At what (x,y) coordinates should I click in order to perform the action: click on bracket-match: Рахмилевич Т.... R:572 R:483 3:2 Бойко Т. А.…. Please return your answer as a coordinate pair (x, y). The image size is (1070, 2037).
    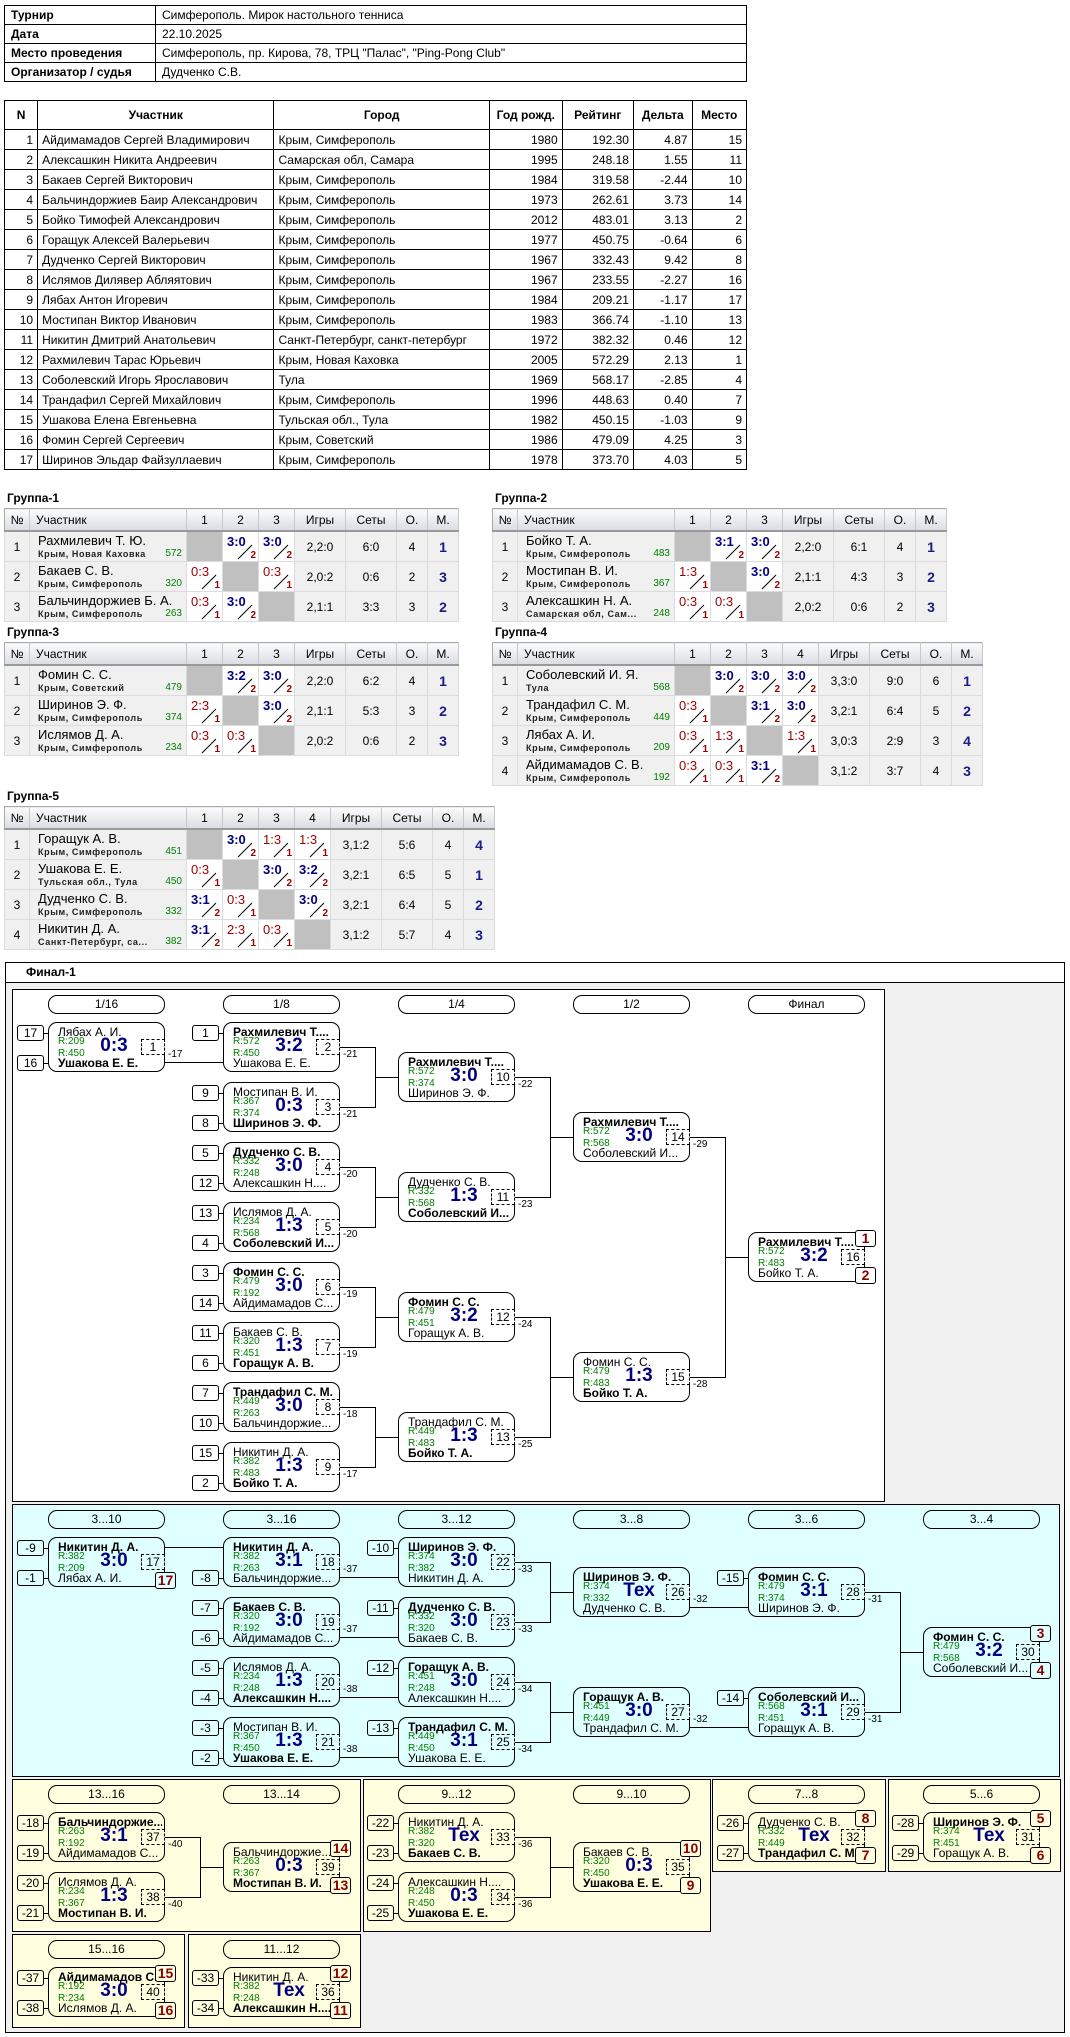
    Looking at the image, I should click on (806, 1257).